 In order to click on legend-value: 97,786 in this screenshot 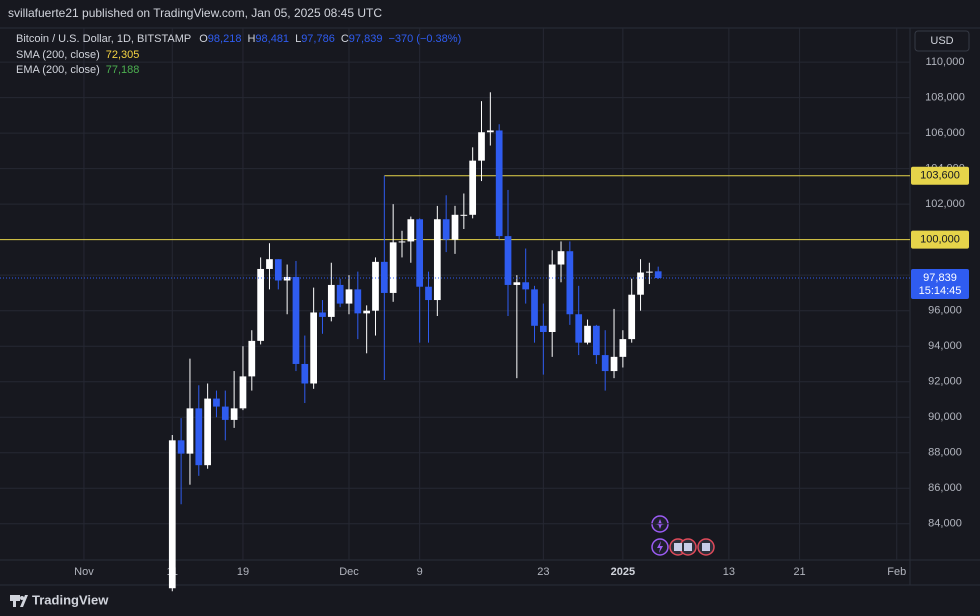, I will do `click(318, 39)`.